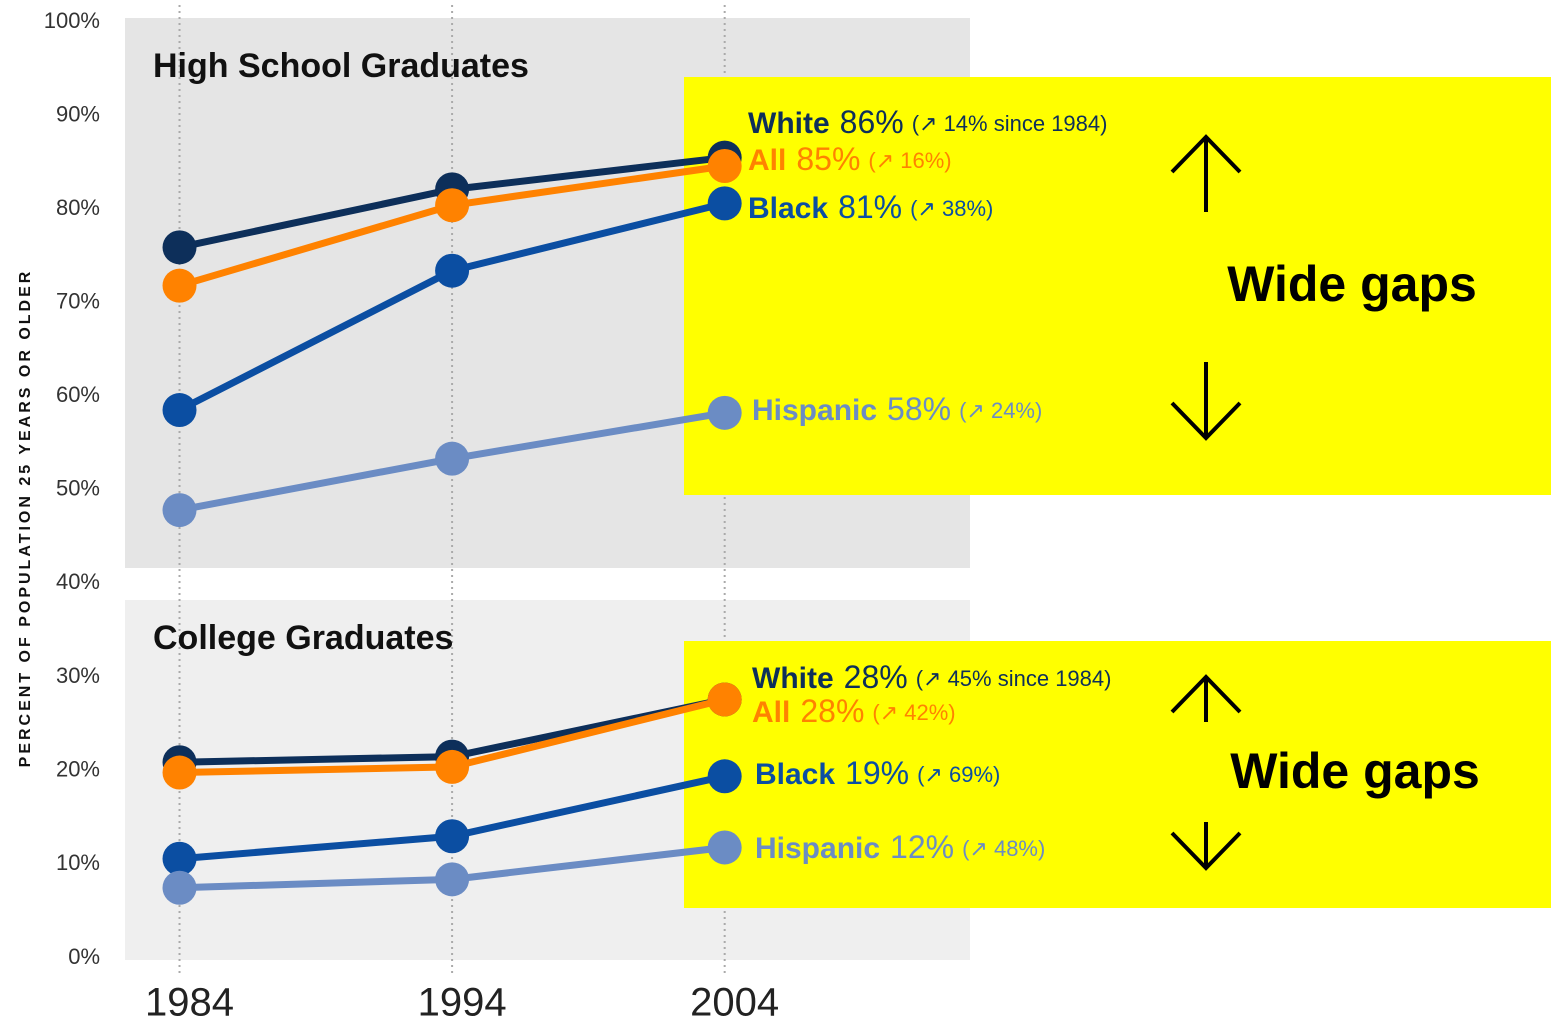 This screenshot has width=1551, height=1026. Describe the element at coordinates (951, 208) in the screenshot. I see `change-note: (↗ 38%)` at that location.